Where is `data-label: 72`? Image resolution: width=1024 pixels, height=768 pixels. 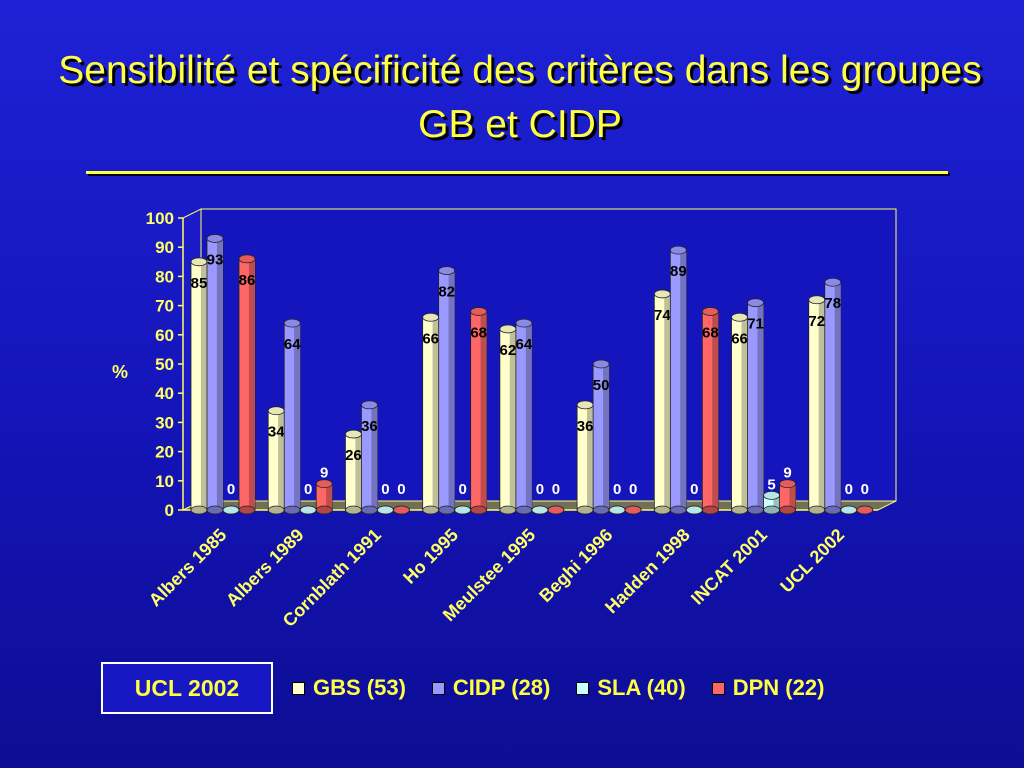
data-label: 72 is located at coordinates (816, 321).